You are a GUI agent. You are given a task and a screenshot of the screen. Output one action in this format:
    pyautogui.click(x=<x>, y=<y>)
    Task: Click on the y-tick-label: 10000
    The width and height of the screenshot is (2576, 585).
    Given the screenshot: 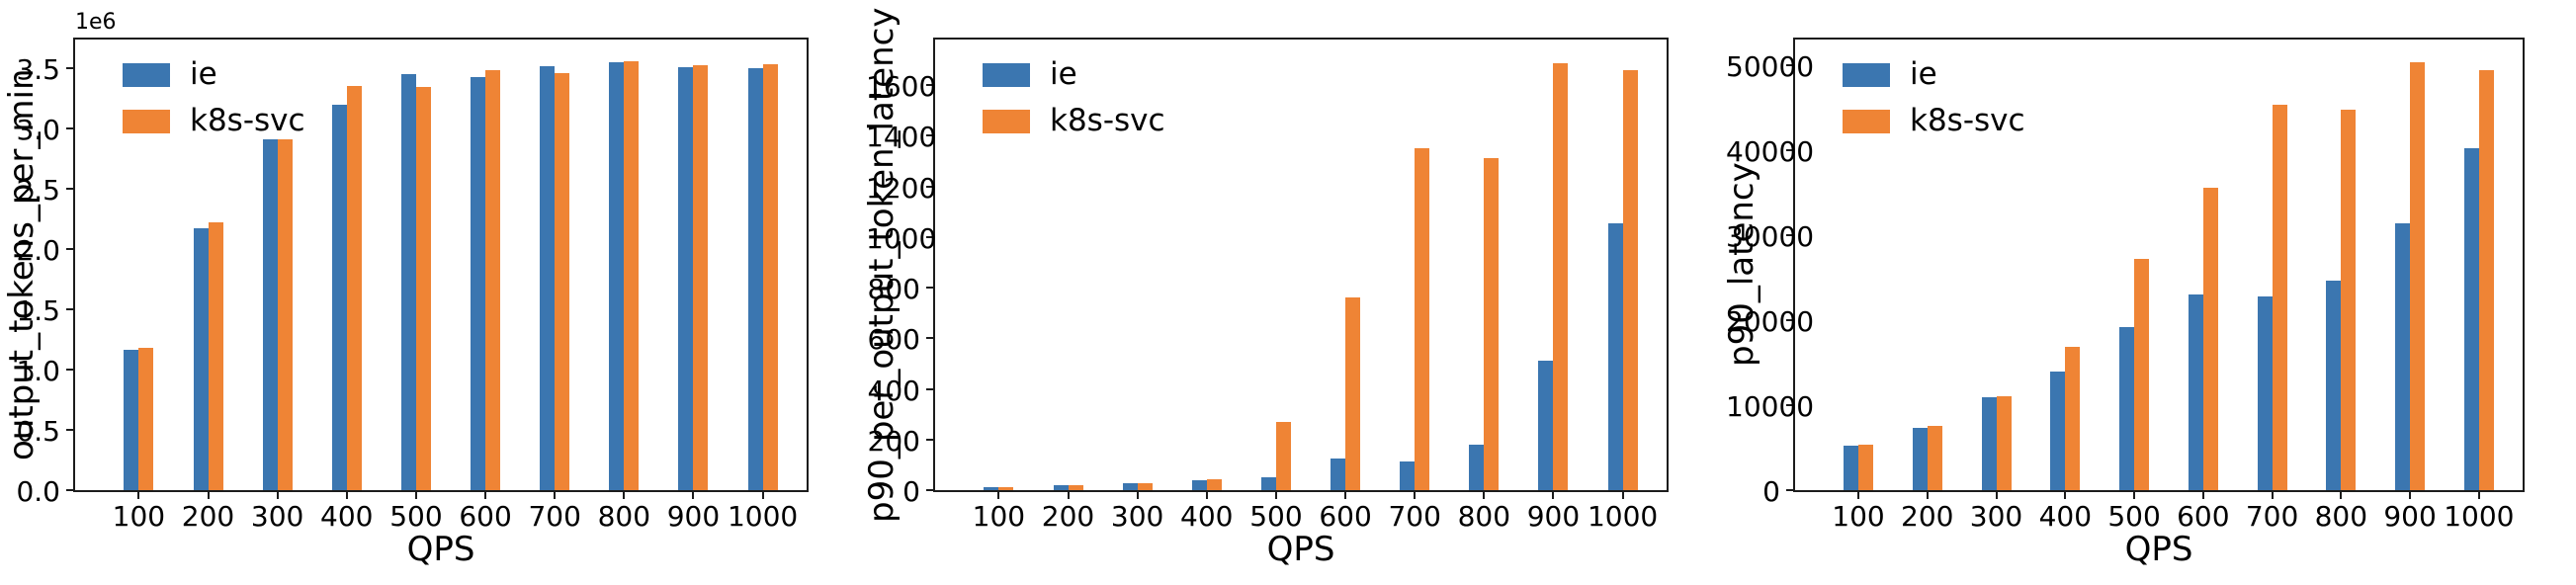 What is the action you would take?
    pyautogui.click(x=1770, y=406)
    